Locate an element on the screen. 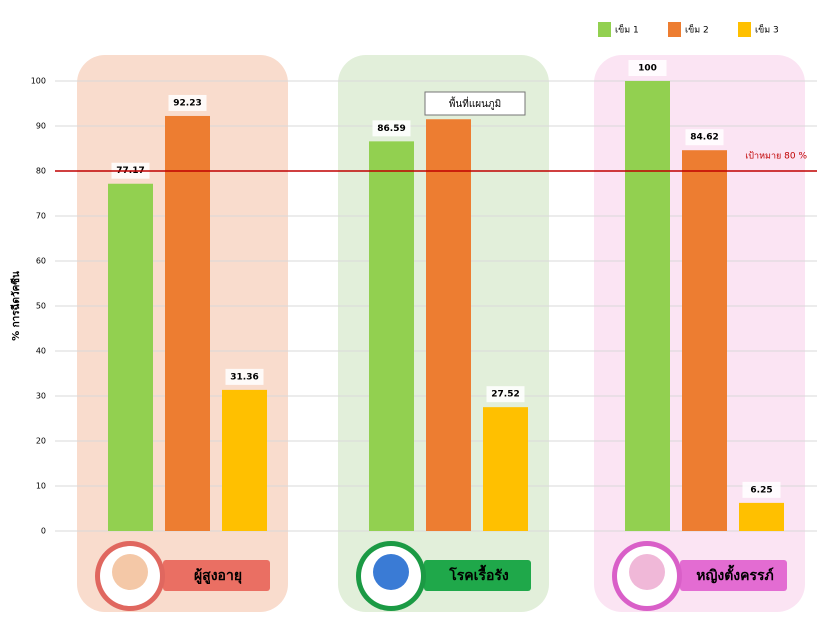 The height and width of the screenshot is (624, 817). legend-label: เข็ม 1 is located at coordinates (627, 29).